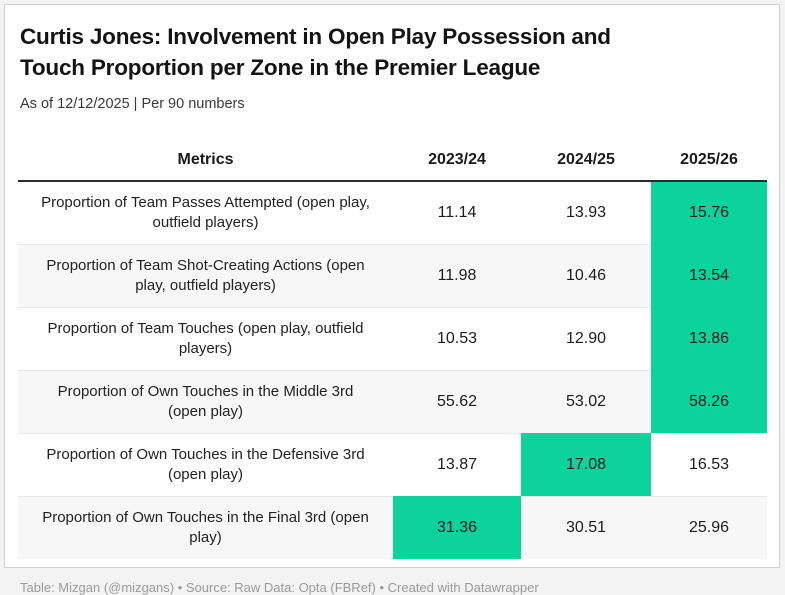 The image size is (785, 595). Describe the element at coordinates (586, 276) in the screenshot. I see `value-cell: 10.46` at that location.